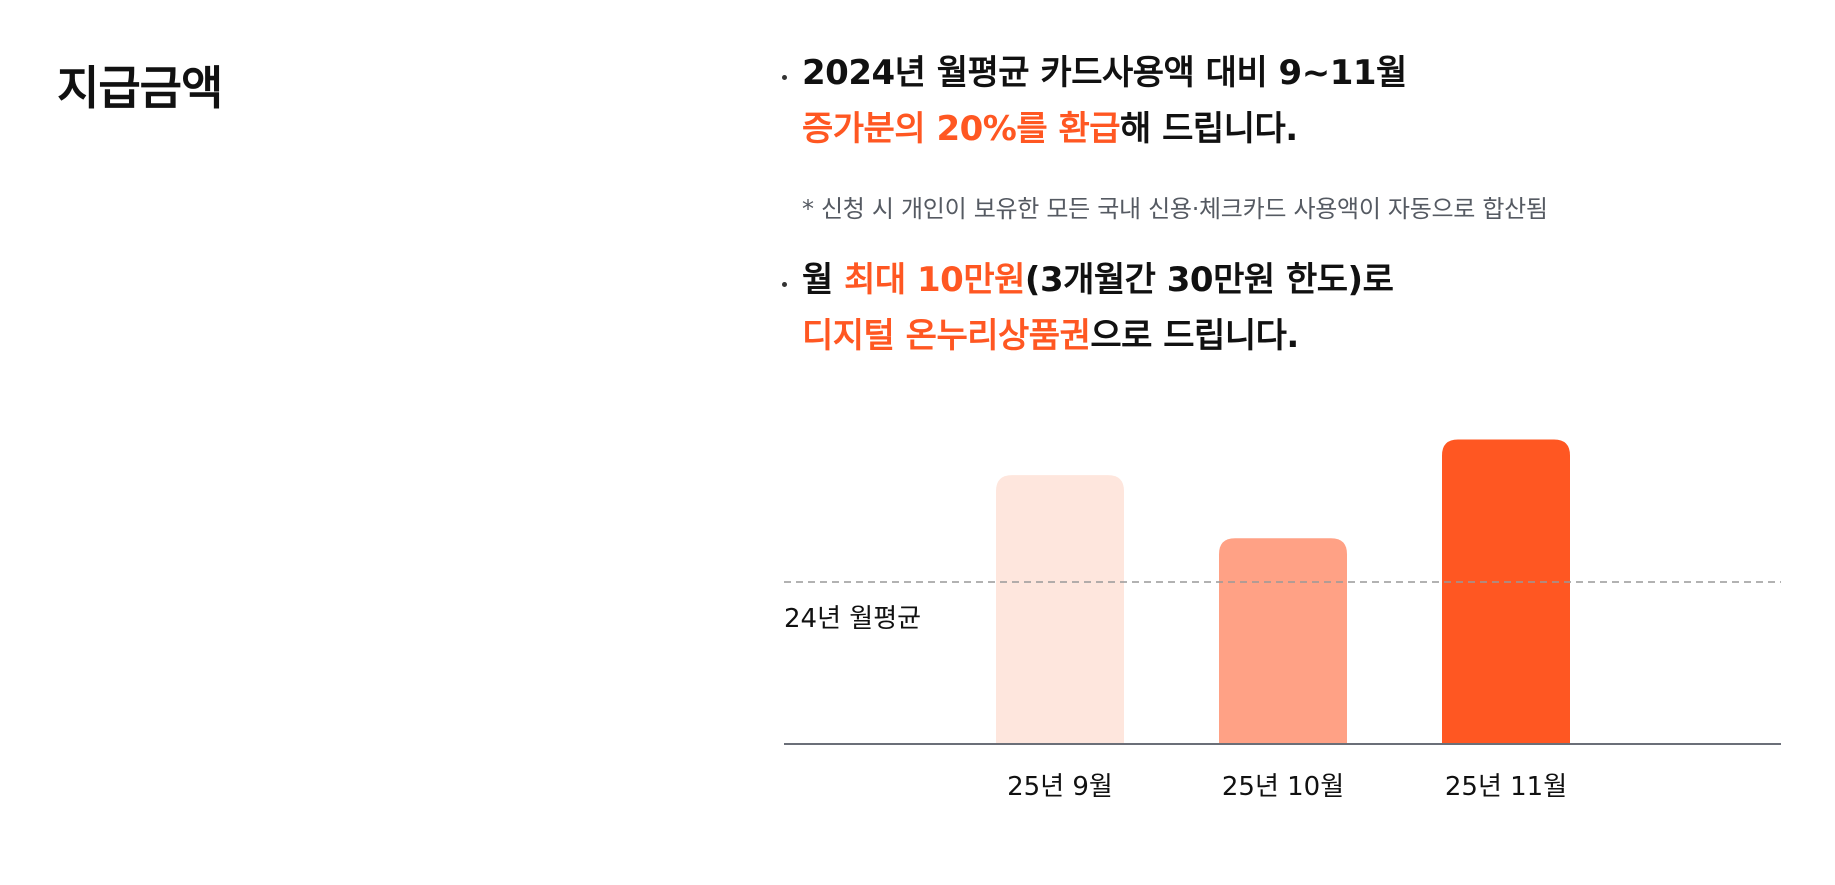 The height and width of the screenshot is (885, 1835). I want to click on bullet-text: 2024년 월평균 카드사용액 대비 9~11월, so click(1104, 73).